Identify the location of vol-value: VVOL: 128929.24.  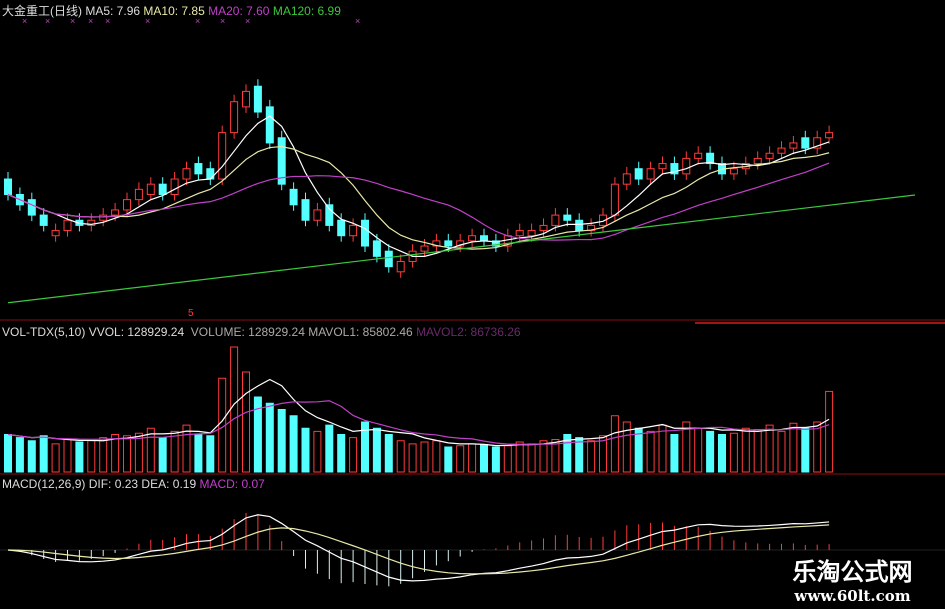
(136, 332).